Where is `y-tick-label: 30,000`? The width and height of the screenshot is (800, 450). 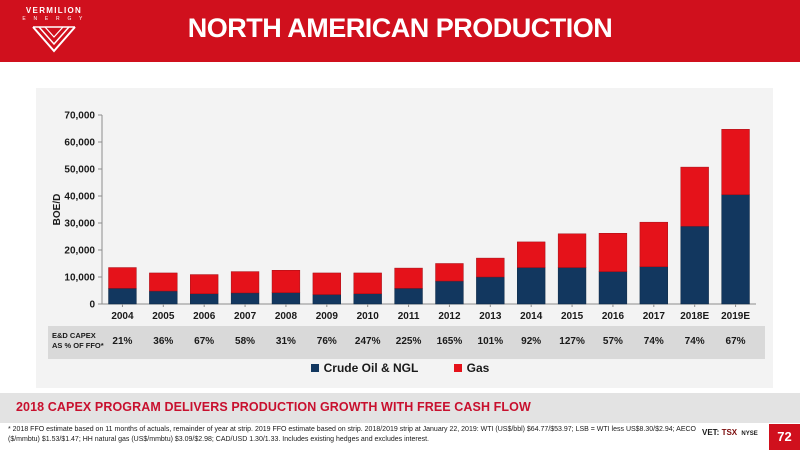 y-tick-label: 30,000 is located at coordinates (79, 224).